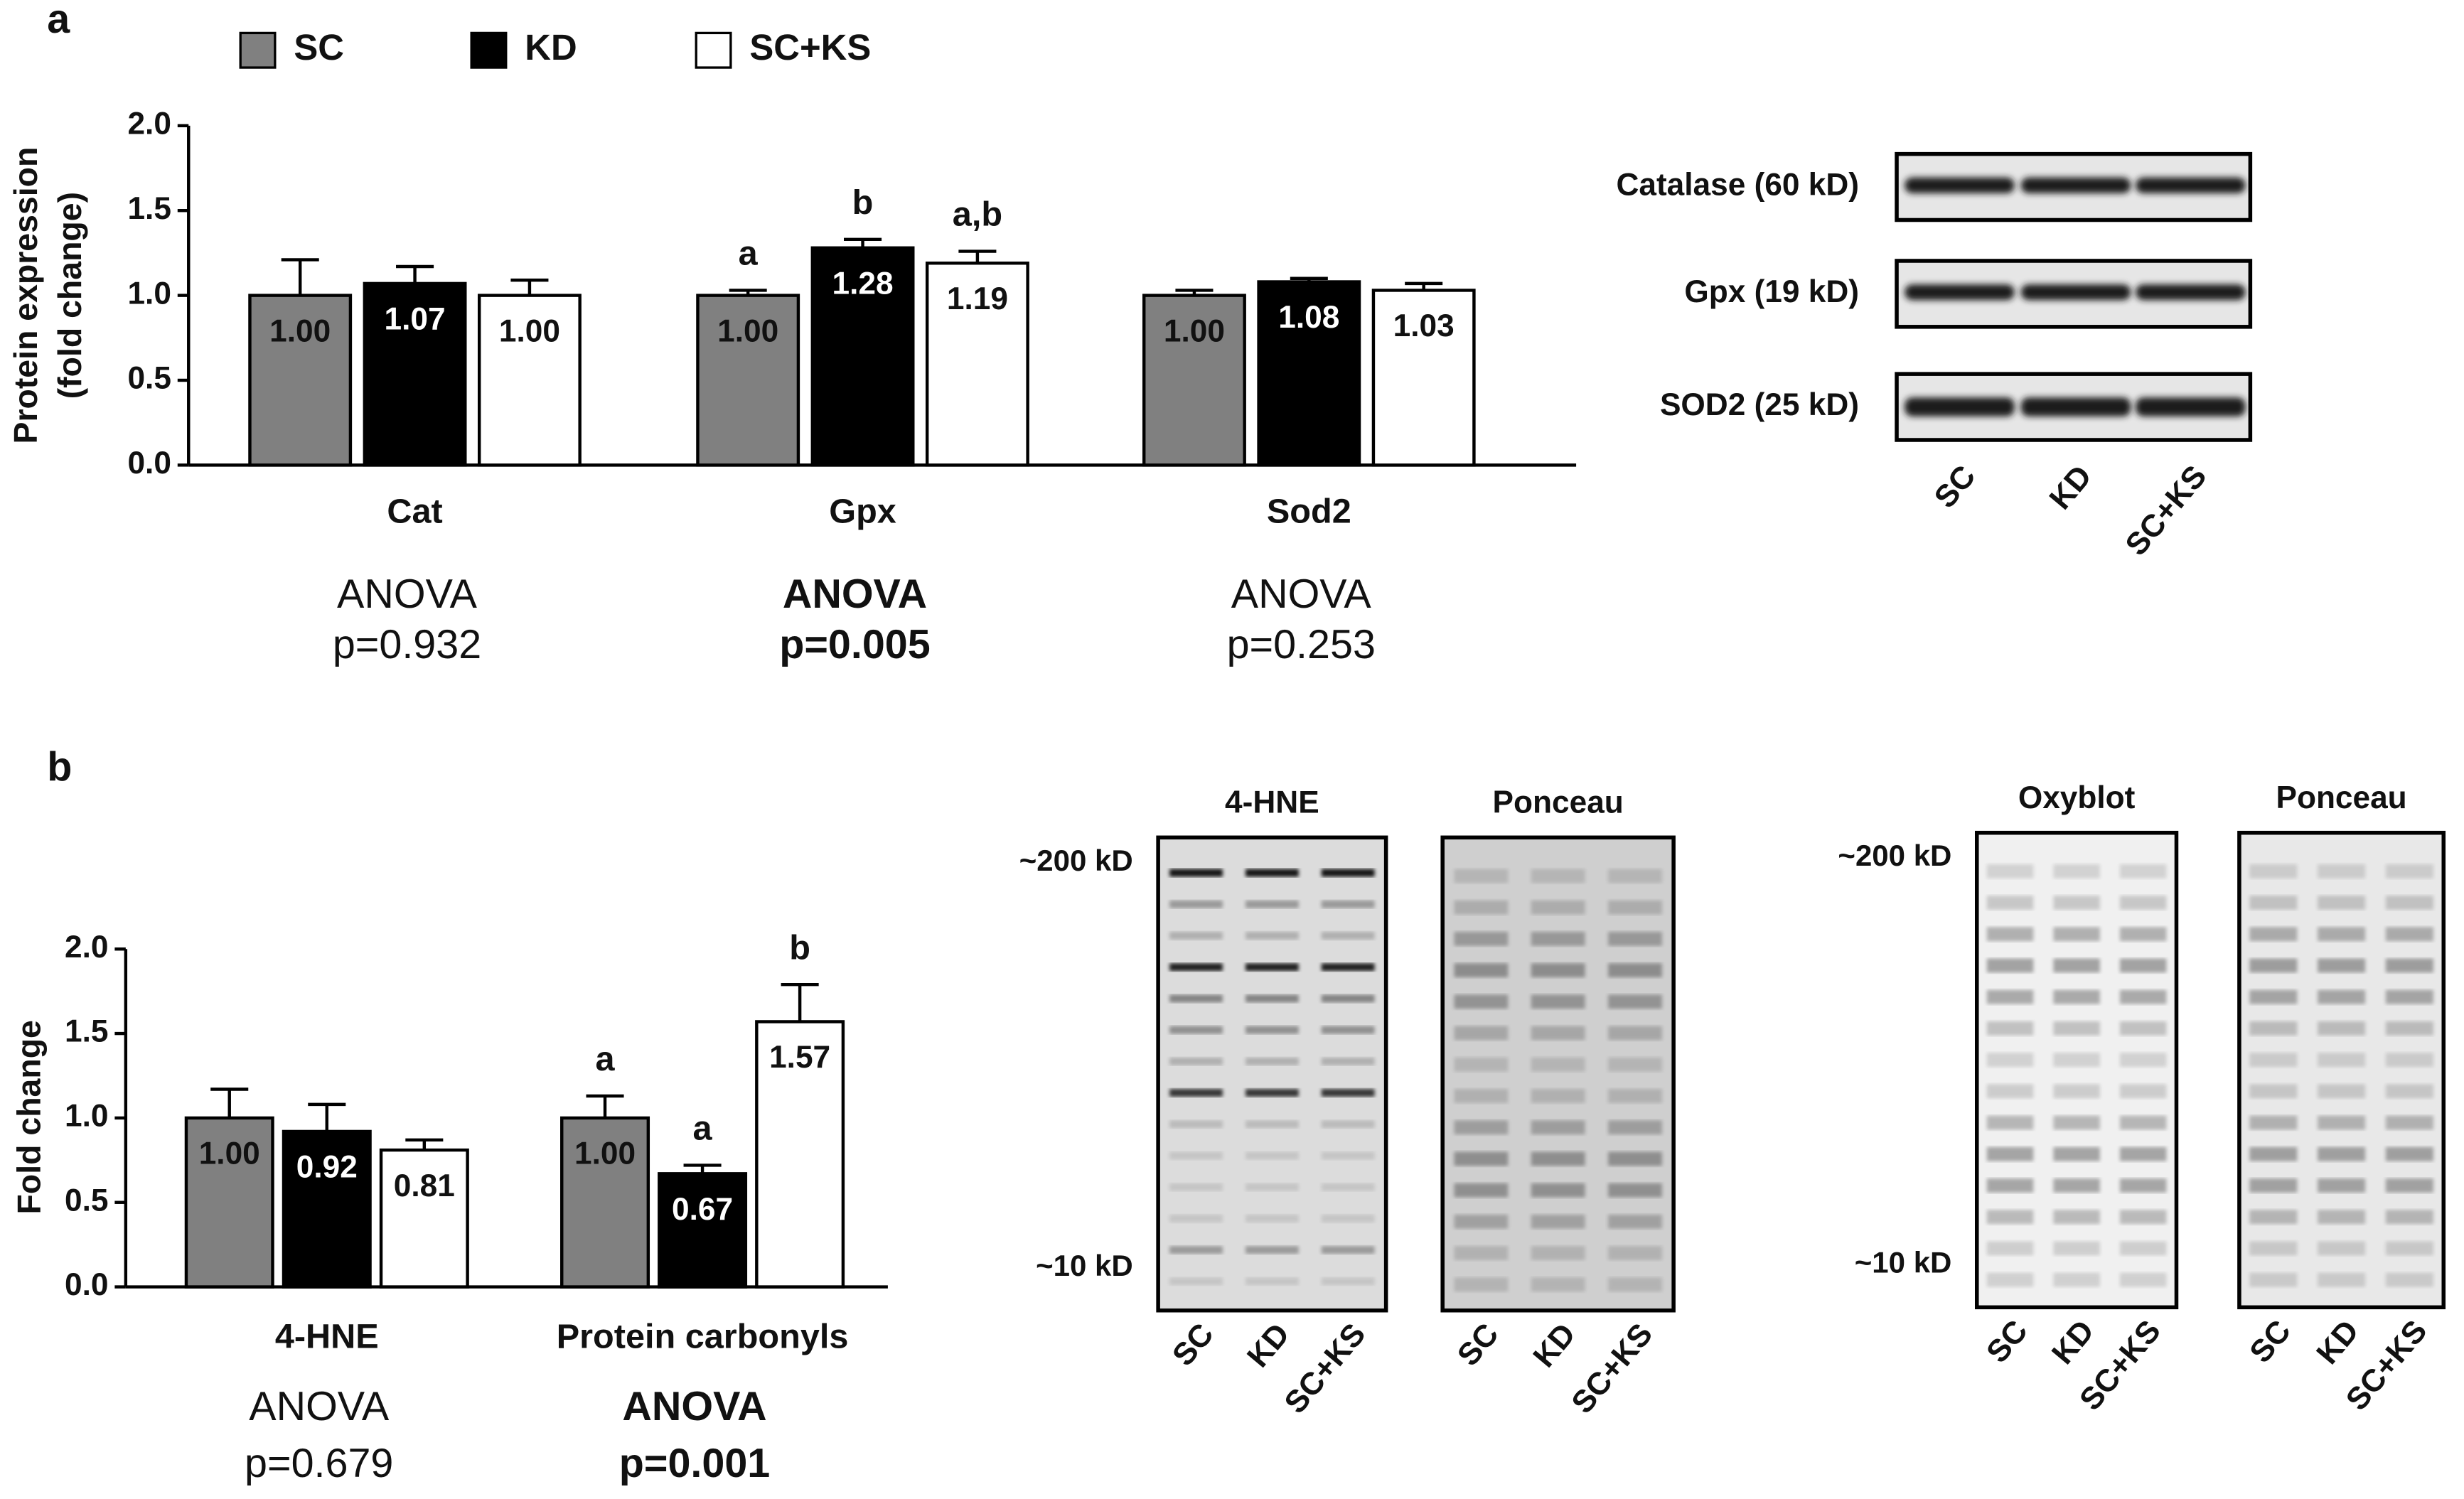  I want to click on anova-p: p=0.932, so click(407, 644).